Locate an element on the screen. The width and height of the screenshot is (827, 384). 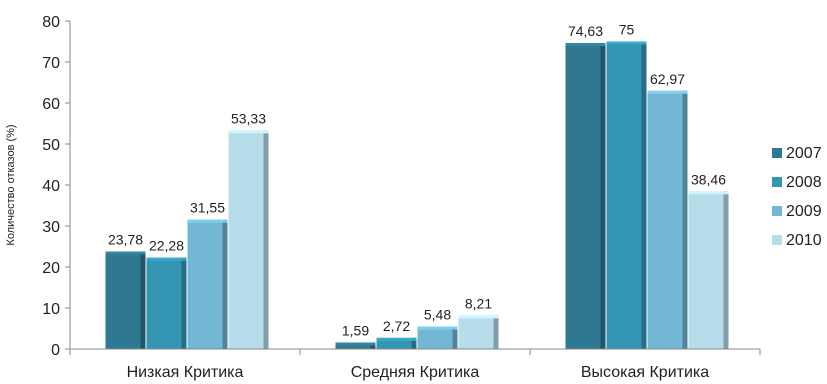
y-tick-label: 60 is located at coordinates (51, 104).